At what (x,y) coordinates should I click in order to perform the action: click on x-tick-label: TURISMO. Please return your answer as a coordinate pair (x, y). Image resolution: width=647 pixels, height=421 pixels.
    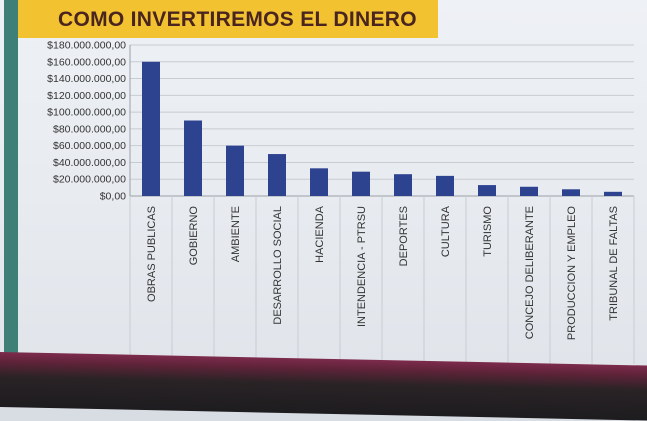
    Looking at the image, I should click on (488, 231).